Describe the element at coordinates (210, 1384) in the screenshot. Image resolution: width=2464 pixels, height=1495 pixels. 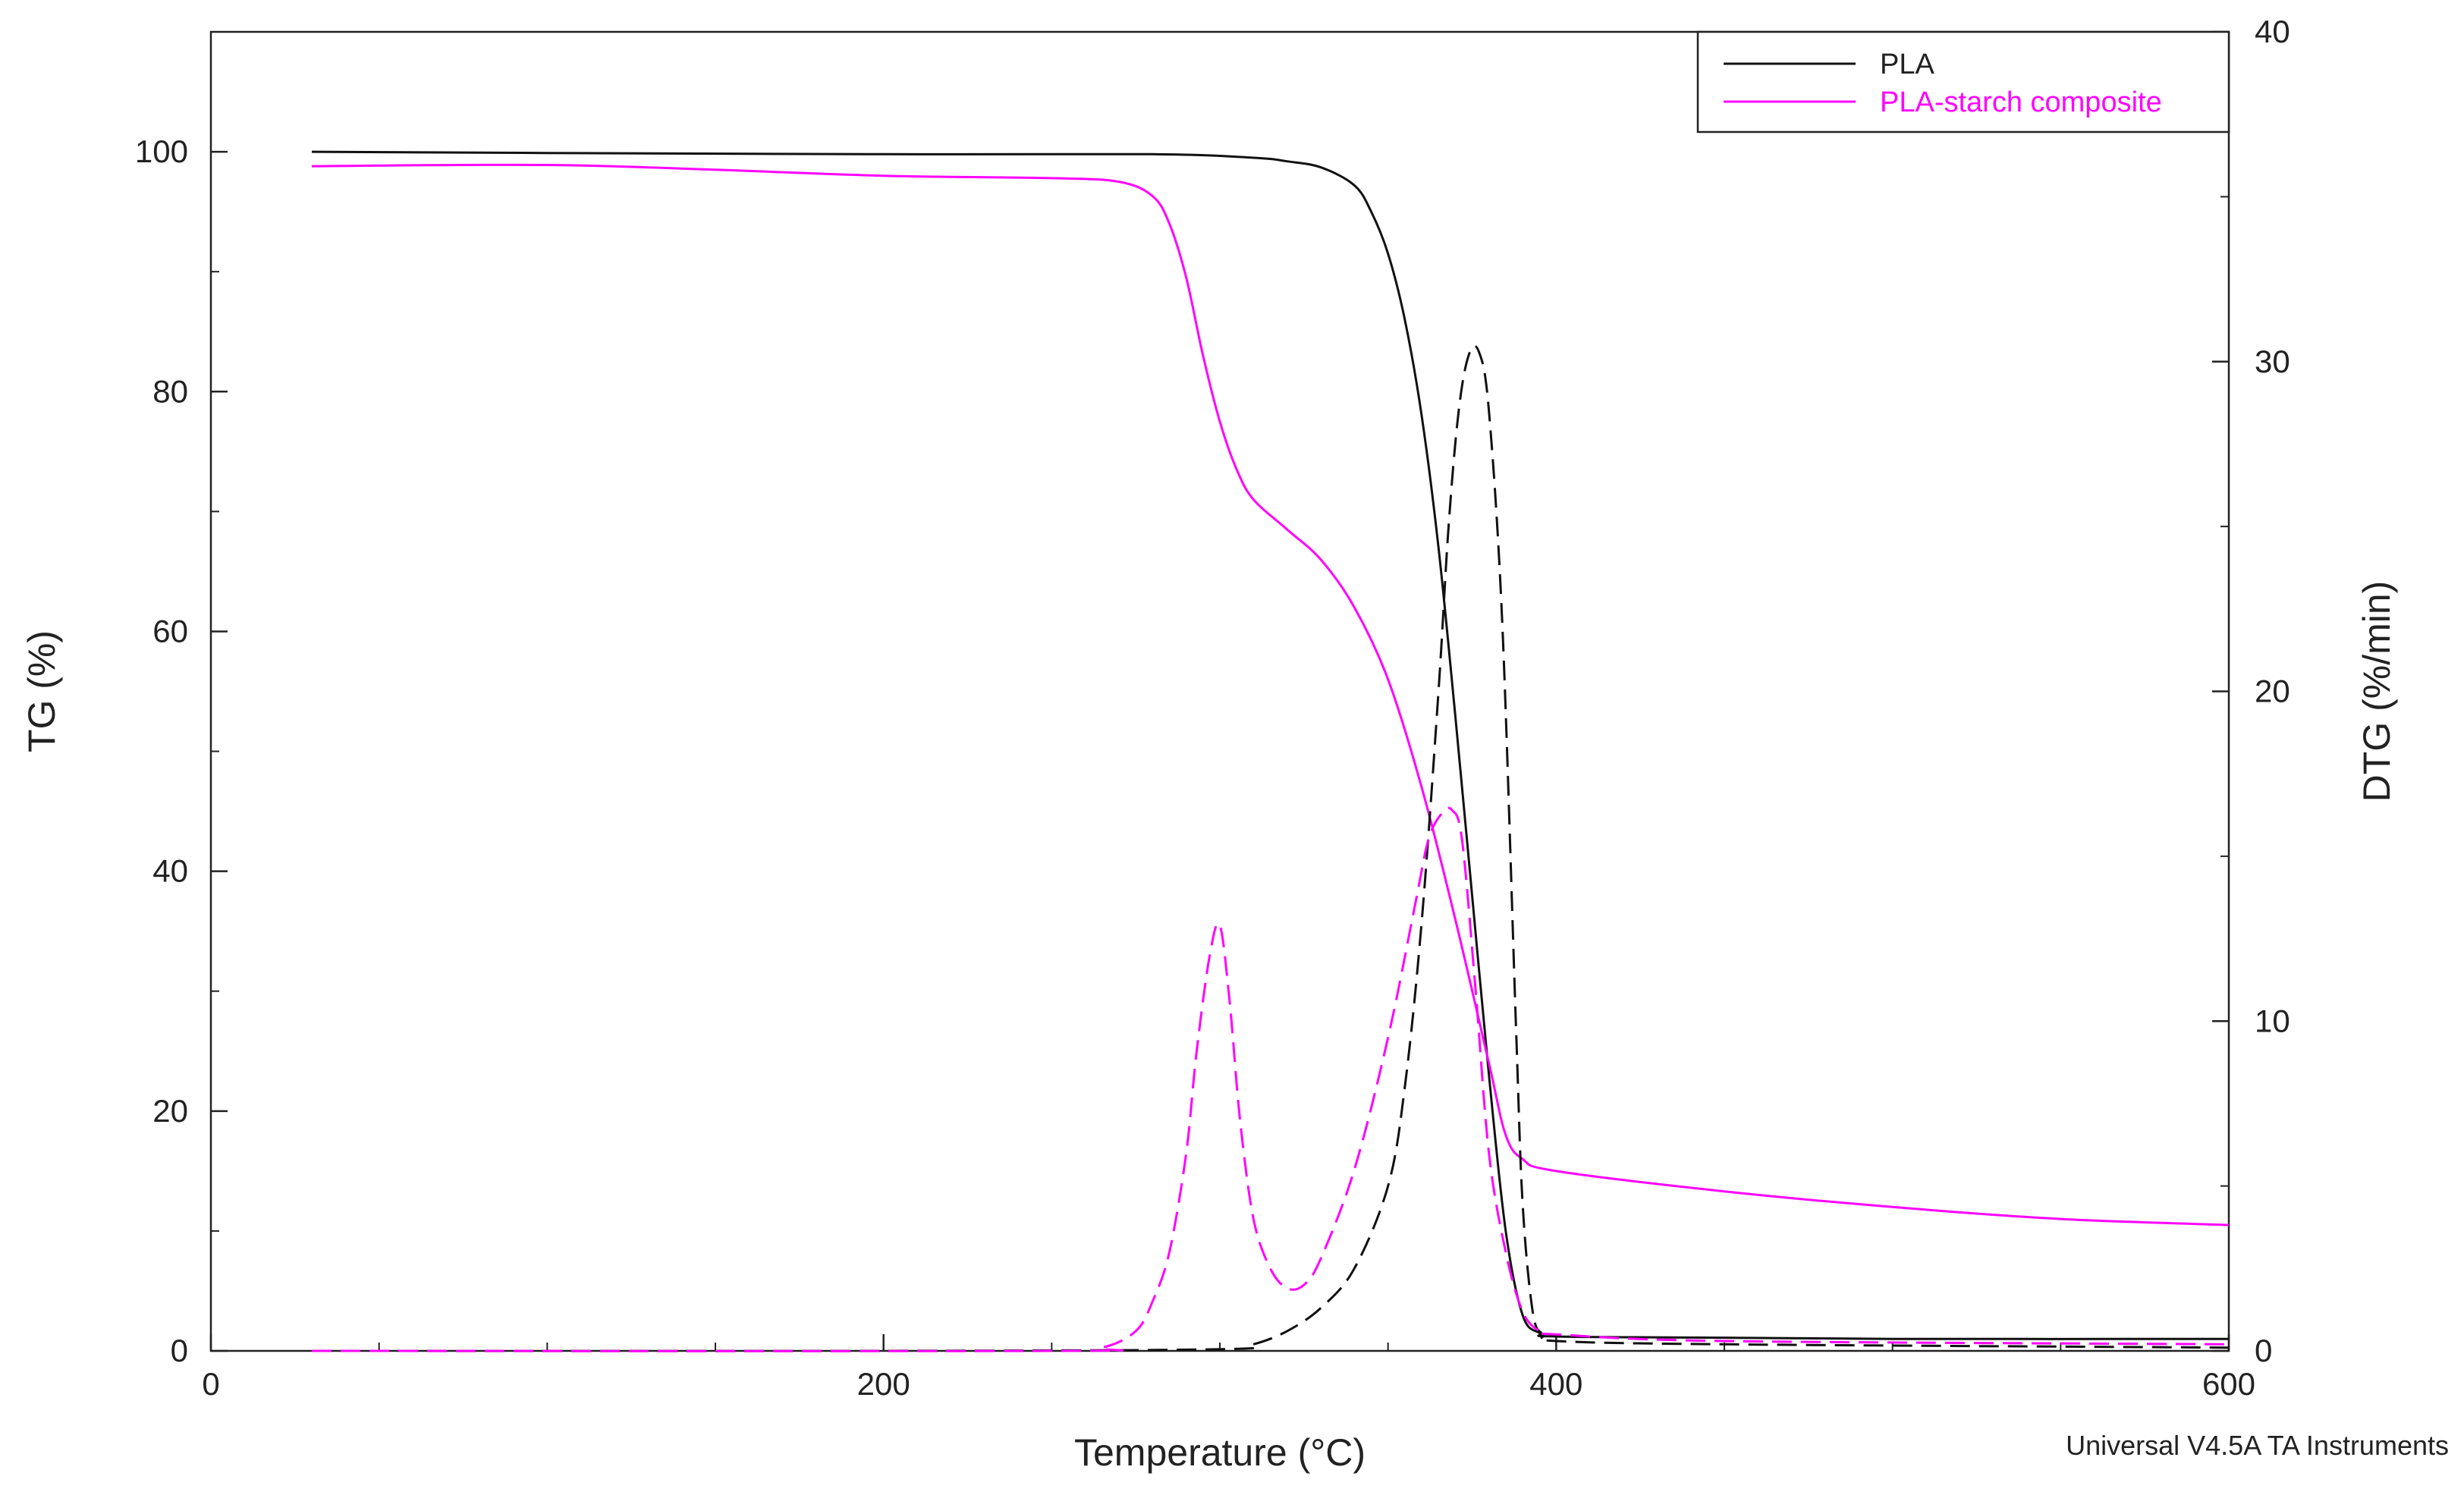
I see `x-tick-label: 0` at that location.